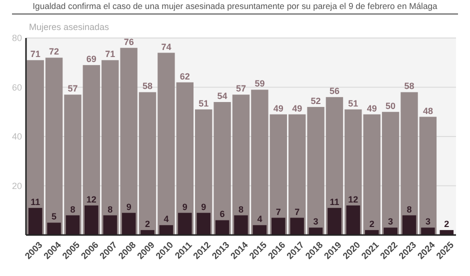 The width and height of the screenshot is (470, 276). Describe the element at coordinates (259, 83) in the screenshot. I see `data-label: 59` at that location.